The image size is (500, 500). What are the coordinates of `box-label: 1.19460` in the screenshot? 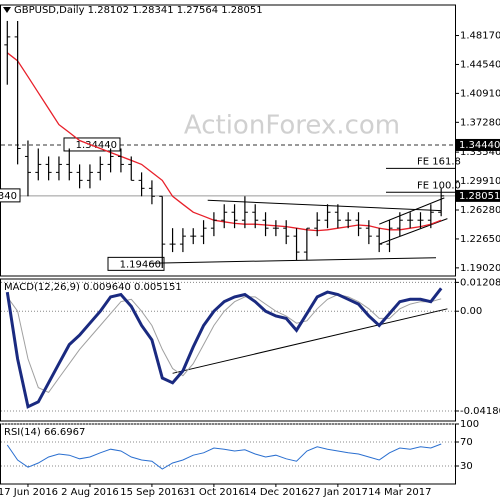 It's located at (140, 264).